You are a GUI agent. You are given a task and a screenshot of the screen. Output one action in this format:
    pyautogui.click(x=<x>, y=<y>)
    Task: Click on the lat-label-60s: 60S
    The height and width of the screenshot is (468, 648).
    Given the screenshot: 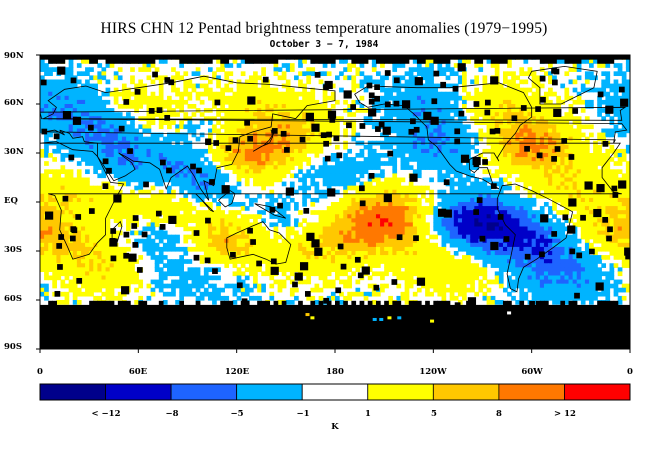 What is the action you would take?
    pyautogui.click(x=13, y=299)
    